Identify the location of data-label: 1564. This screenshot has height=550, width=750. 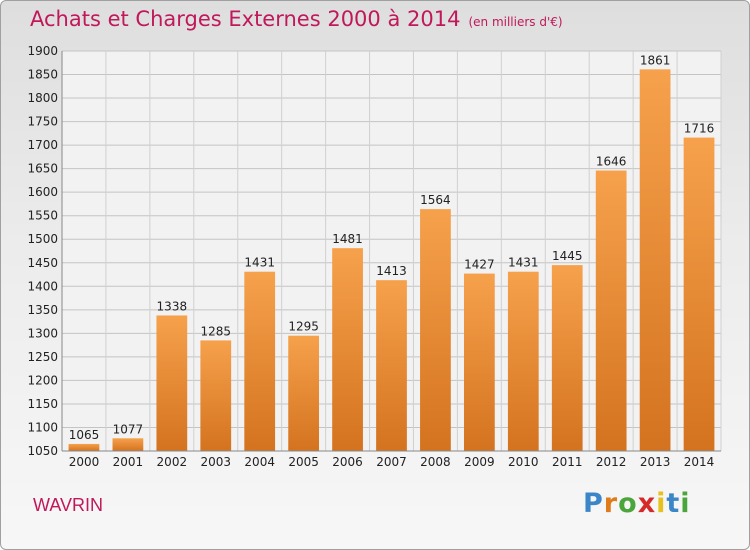
(435, 200).